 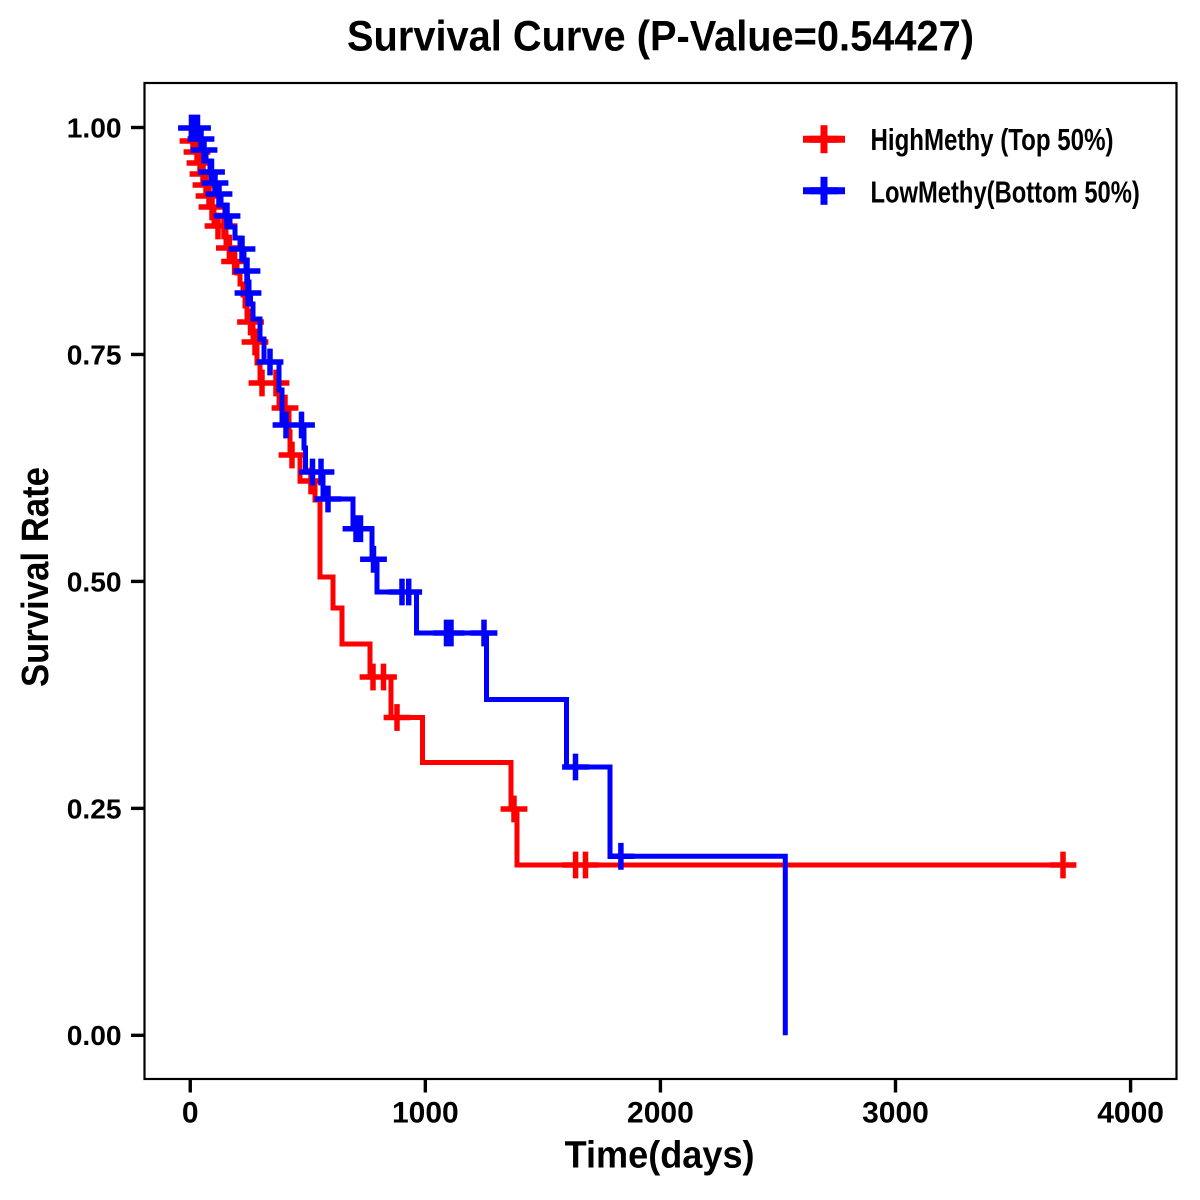 I want to click on svg-text: 0.50, so click(x=94, y=581).